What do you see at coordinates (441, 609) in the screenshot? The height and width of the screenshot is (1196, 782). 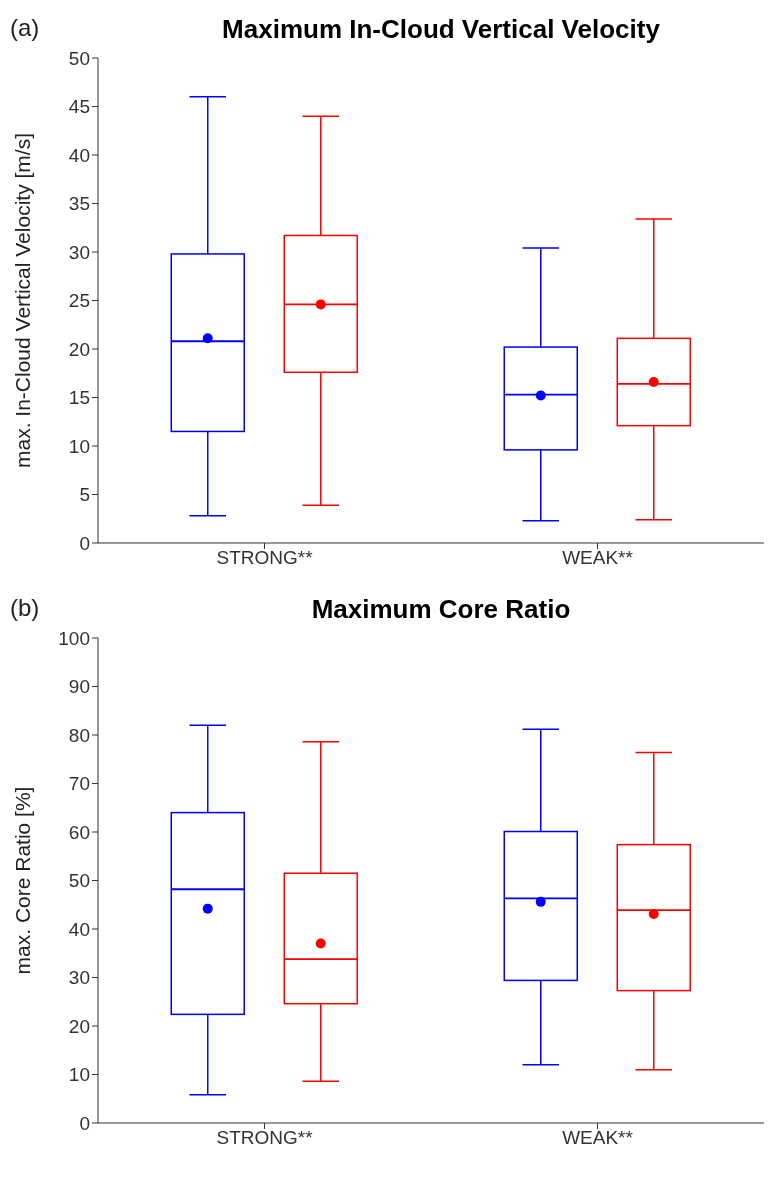 I see `chart-title: Maximum Core Ratio` at bounding box center [441, 609].